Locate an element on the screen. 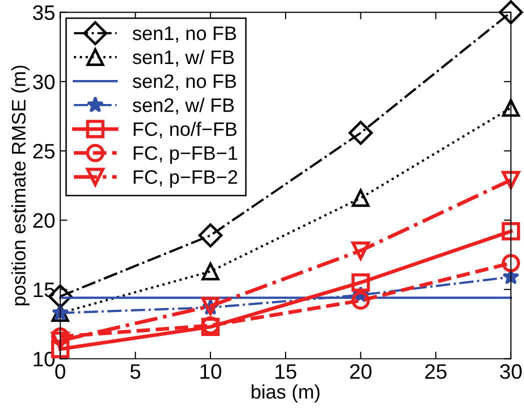 This screenshot has height=410, width=524. x-tick-label: 5 is located at coordinates (135, 371).